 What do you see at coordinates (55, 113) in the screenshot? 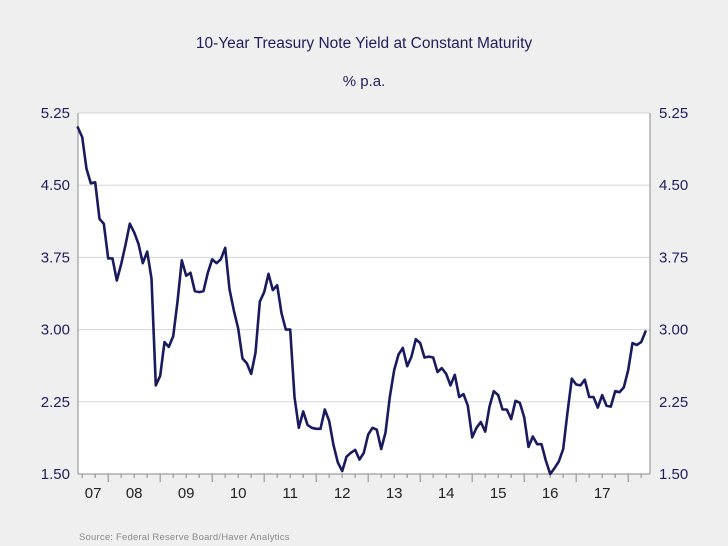
I see `y-tick-label-left: 5.25` at bounding box center [55, 113].